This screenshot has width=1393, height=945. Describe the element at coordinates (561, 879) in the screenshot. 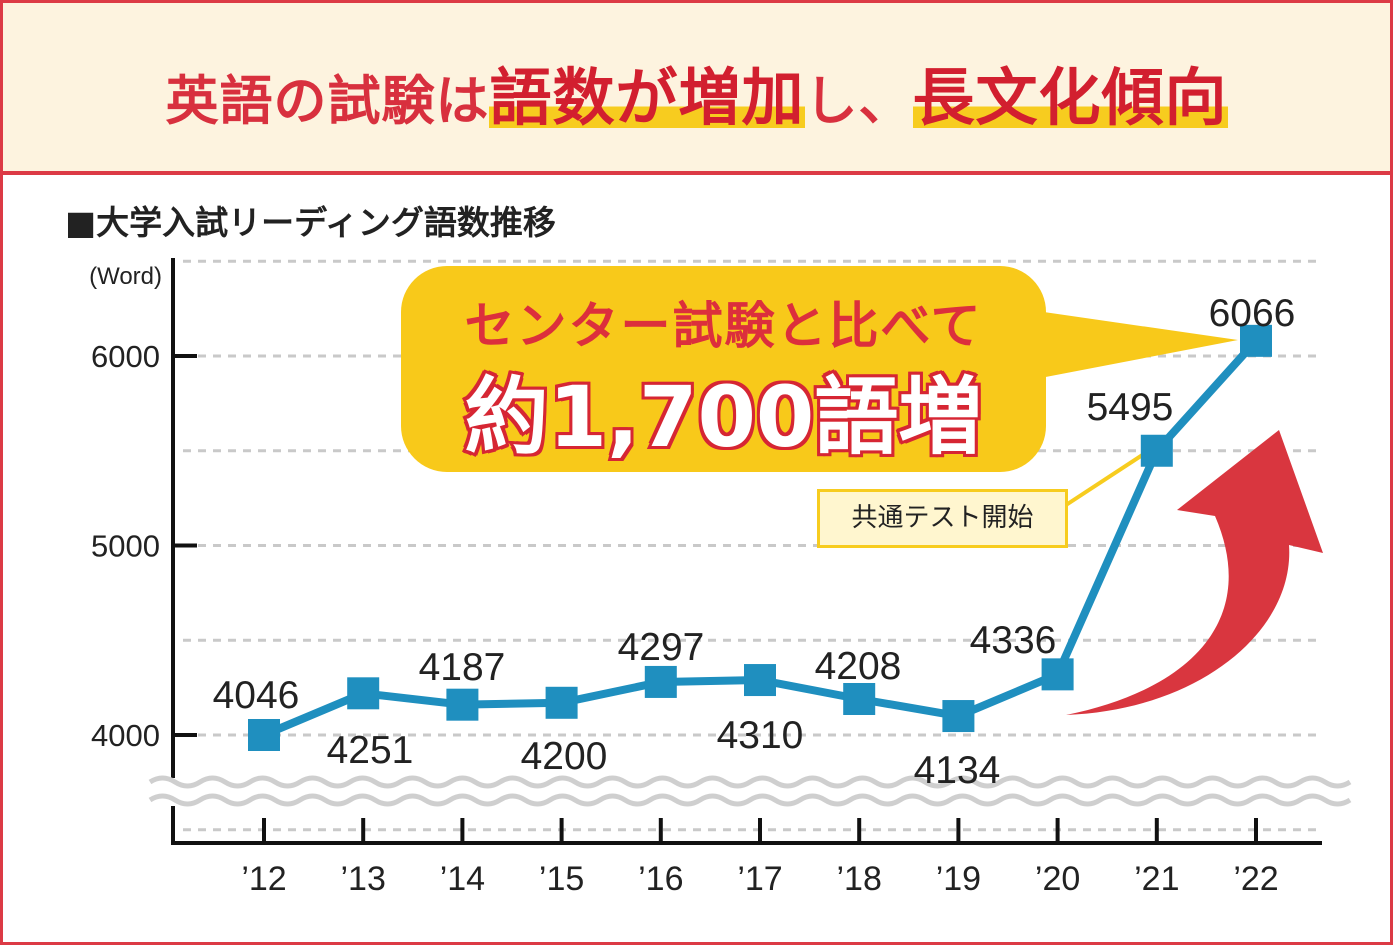

I see `x-tick-label: ’15` at that location.